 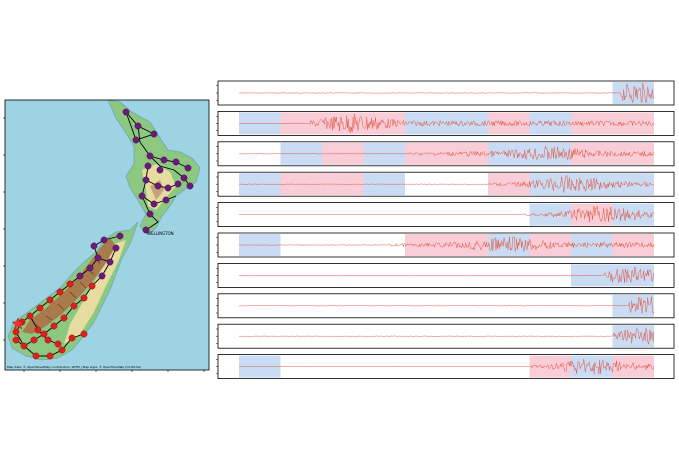 What do you see at coordinates (95, 292) in the screenshot?
I see `south-island-plains` at bounding box center [95, 292].